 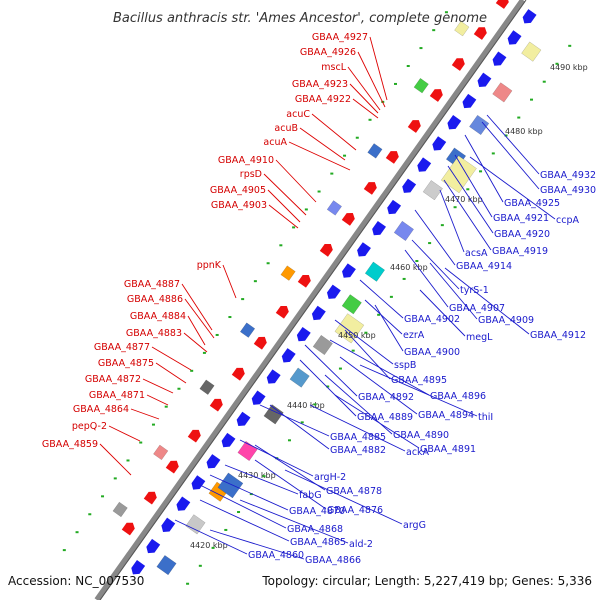 What do you see at coordinates (246, 160) in the screenshot?
I see `forward-gene-label: GBAA_4910` at bounding box center [246, 160].